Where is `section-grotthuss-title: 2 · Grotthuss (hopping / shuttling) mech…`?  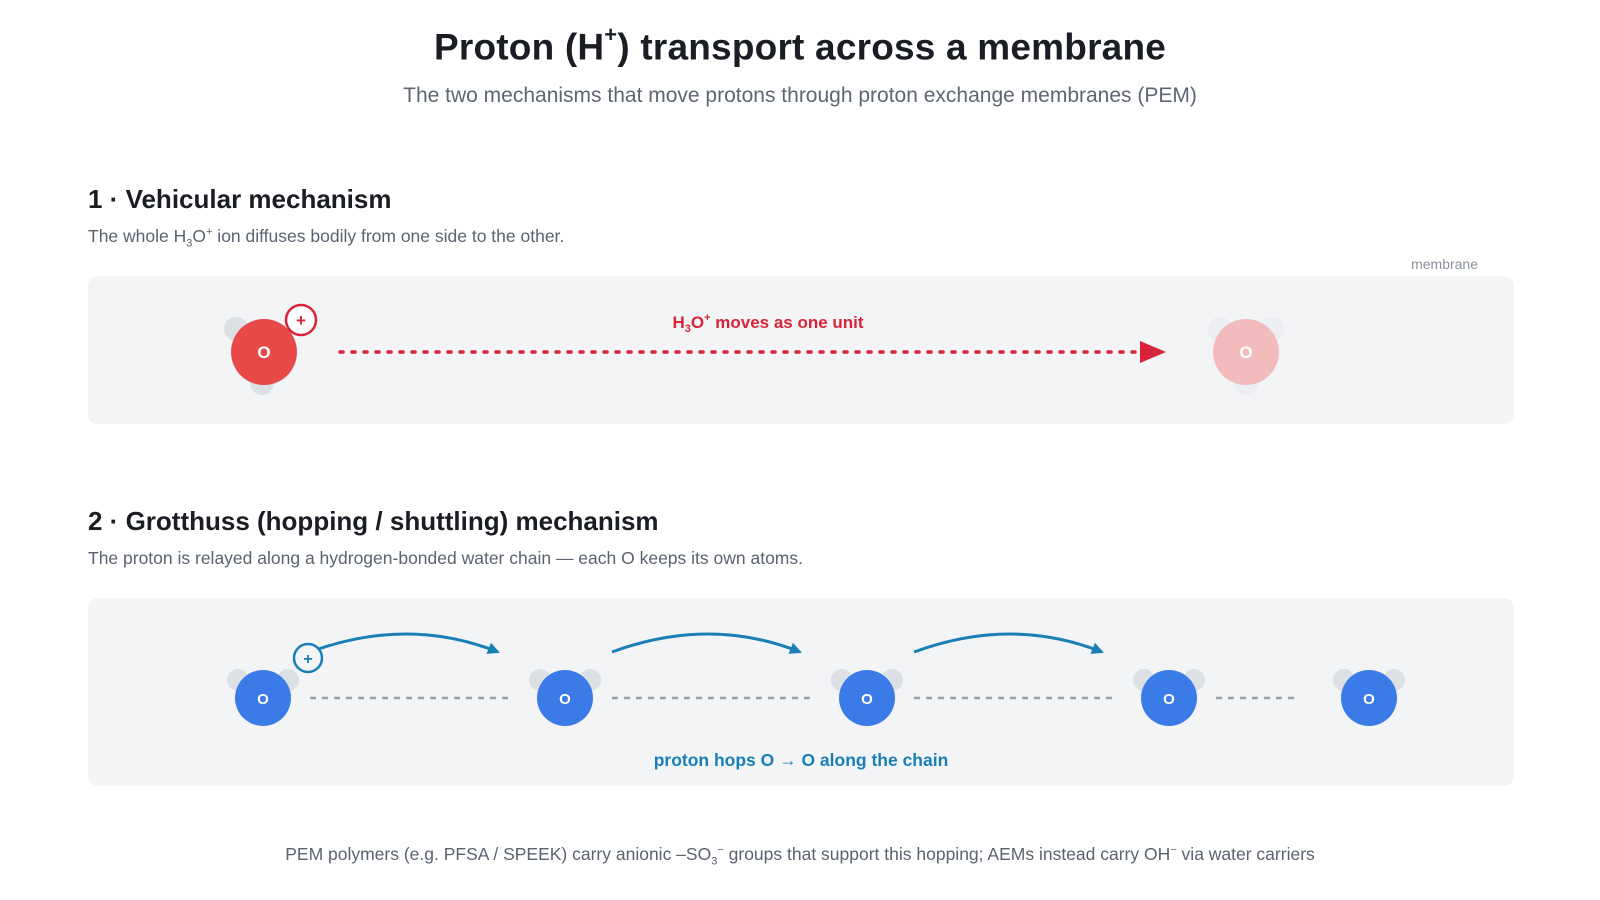
section-grotthuss-title: 2 · Grotthuss (hopping / shuttling) mech… is located at coordinates (373, 521).